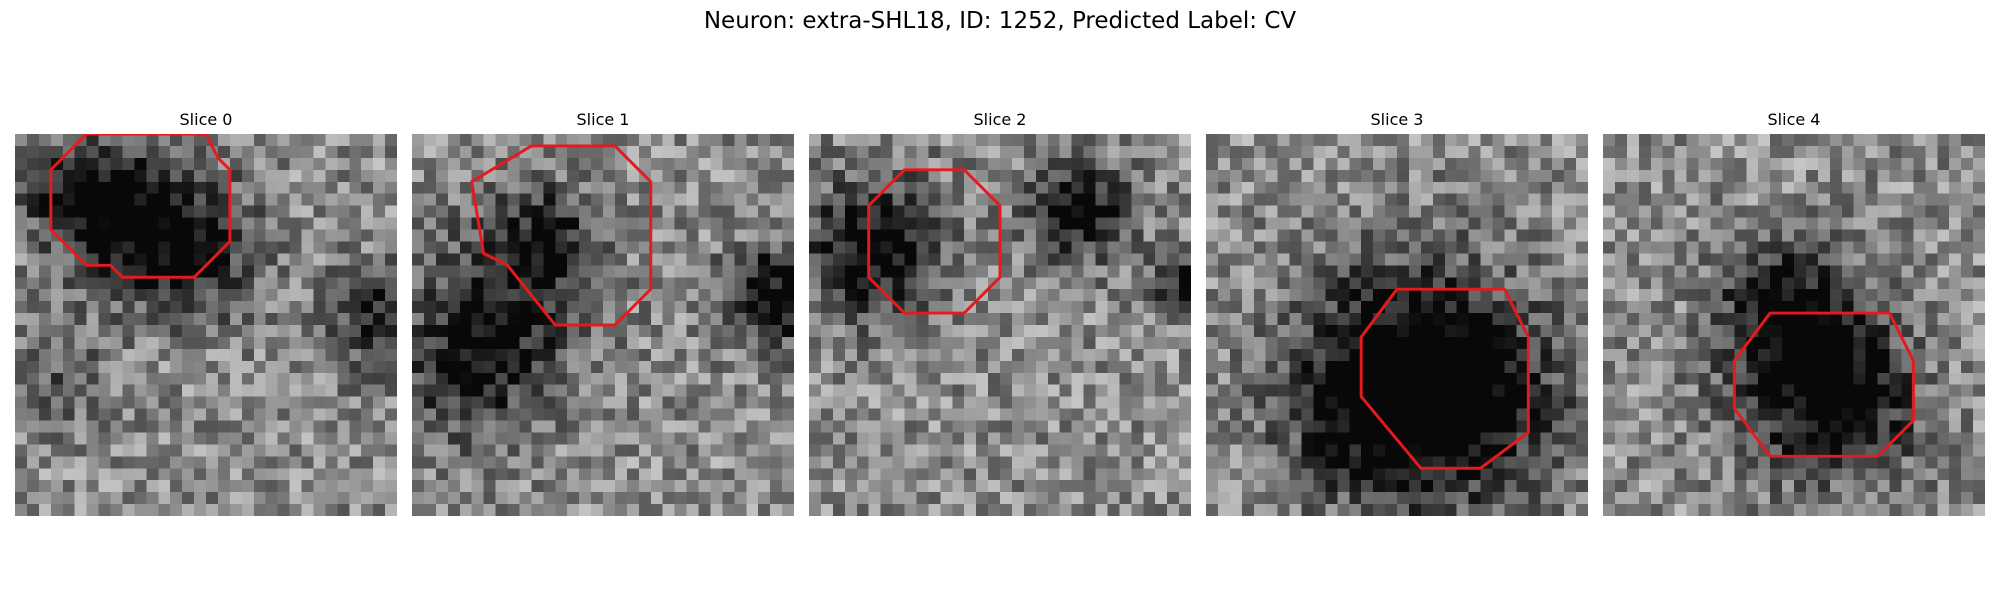 This screenshot has width=2000, height=600. What do you see at coordinates (1794, 119) in the screenshot?
I see `slice-4-title: Slice 4` at bounding box center [1794, 119].